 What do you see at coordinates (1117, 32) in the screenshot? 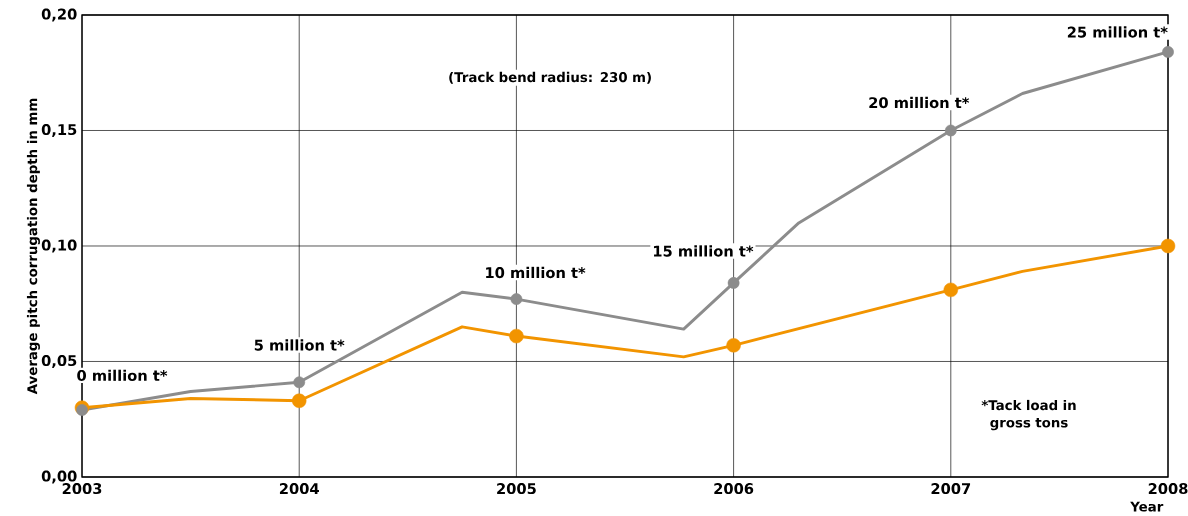
I see `annotation: 25 million t*` at bounding box center [1117, 32].